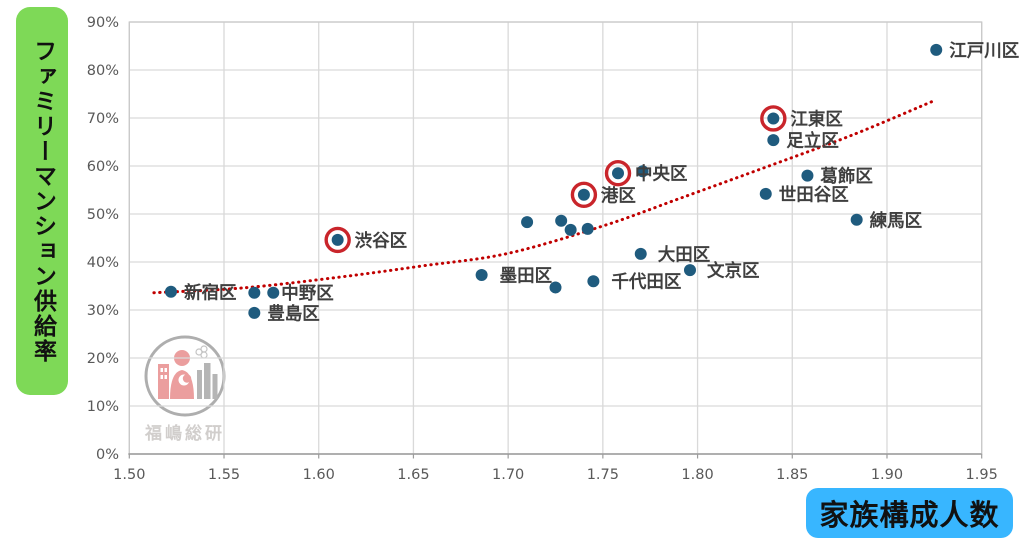 The height and width of the screenshot is (542, 1024). I want to click on data-point-中央区, so click(618, 173).